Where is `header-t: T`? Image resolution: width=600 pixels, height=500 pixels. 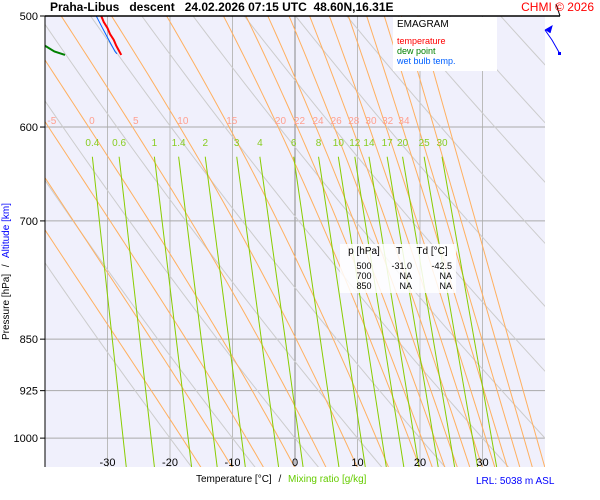 header-t: T is located at coordinates (399, 251).